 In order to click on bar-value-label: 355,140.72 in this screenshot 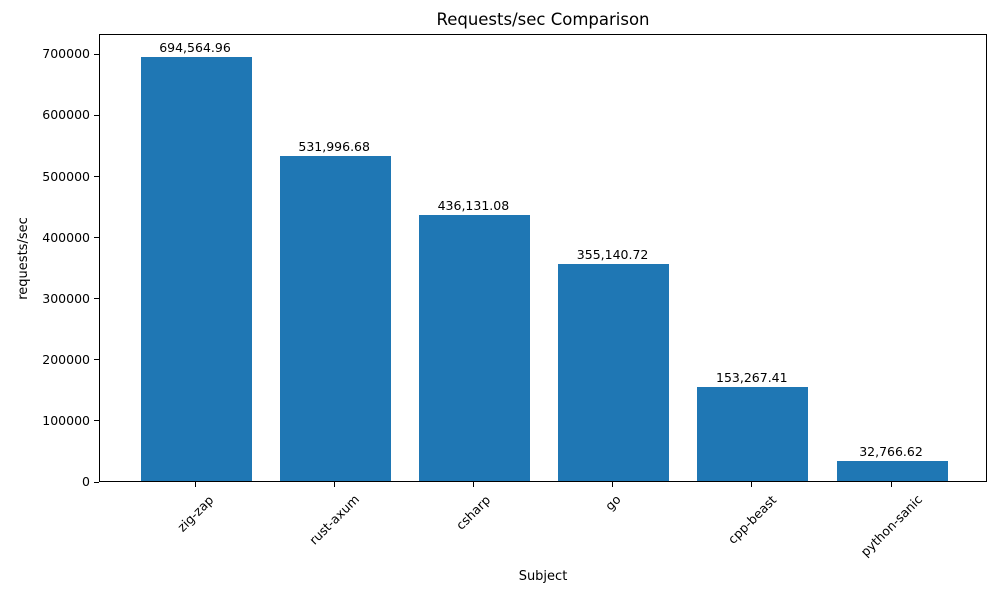, I will do `click(612, 255)`.